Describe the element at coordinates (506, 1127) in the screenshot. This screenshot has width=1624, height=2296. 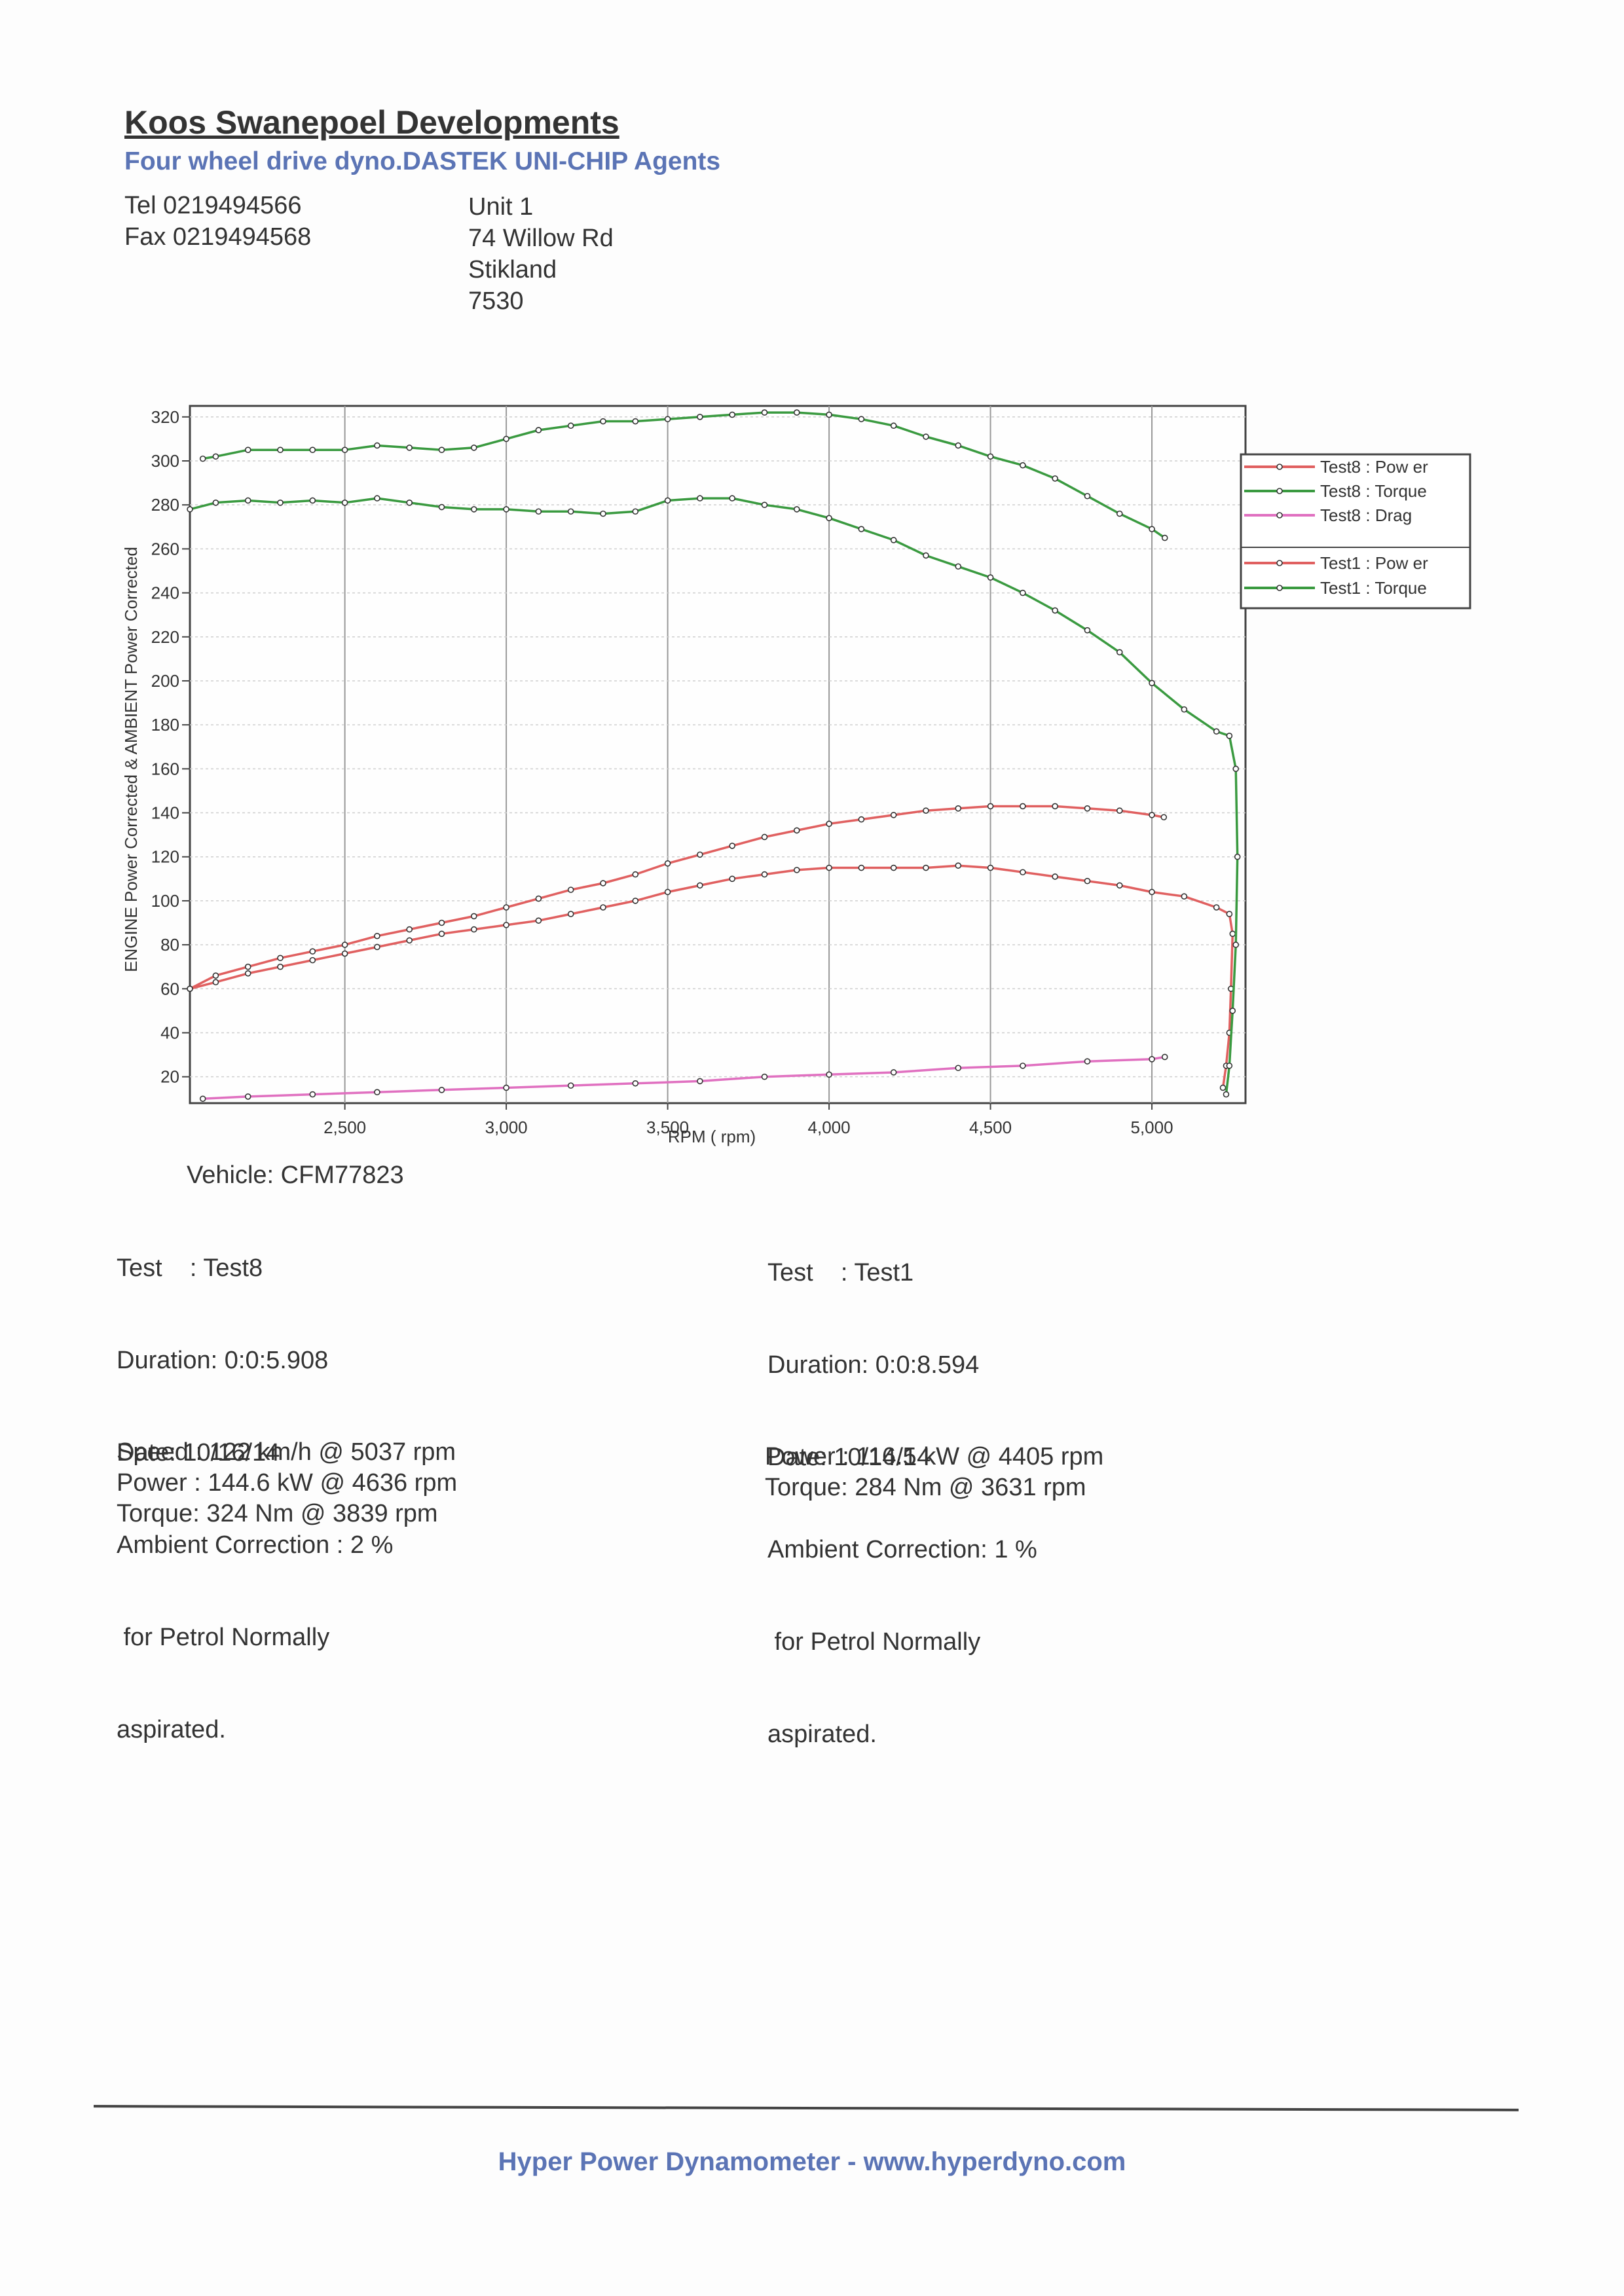
I see `x-tick-label: 3,000` at that location.